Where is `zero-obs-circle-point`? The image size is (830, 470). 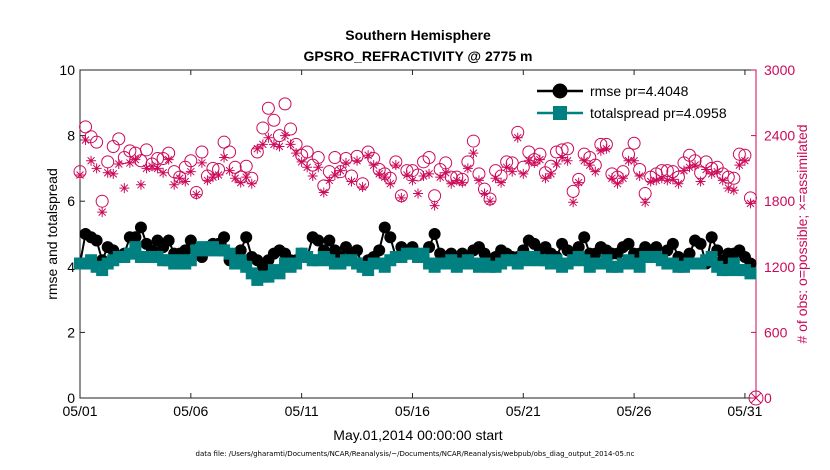 zero-obs-circle-point is located at coordinates (756, 398).